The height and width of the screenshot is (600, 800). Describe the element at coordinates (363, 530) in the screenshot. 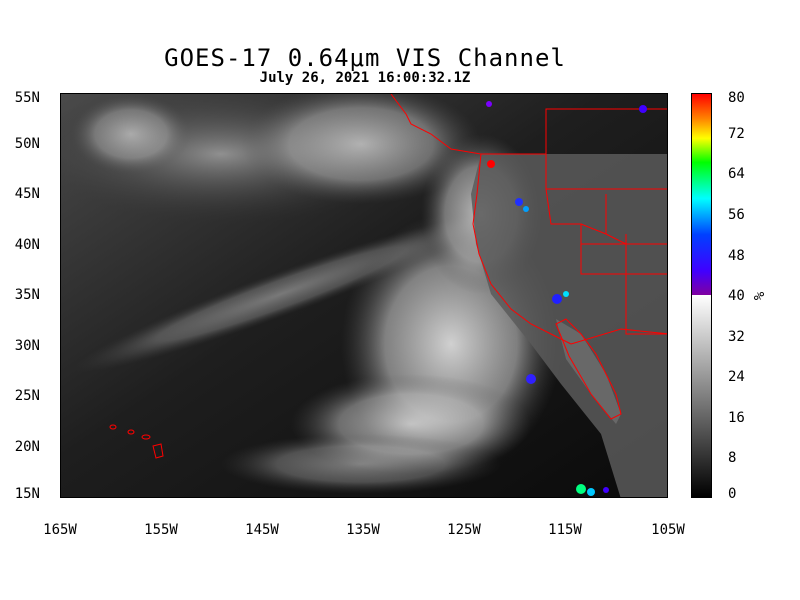

I see `lon-label-135w: 135W` at that location.